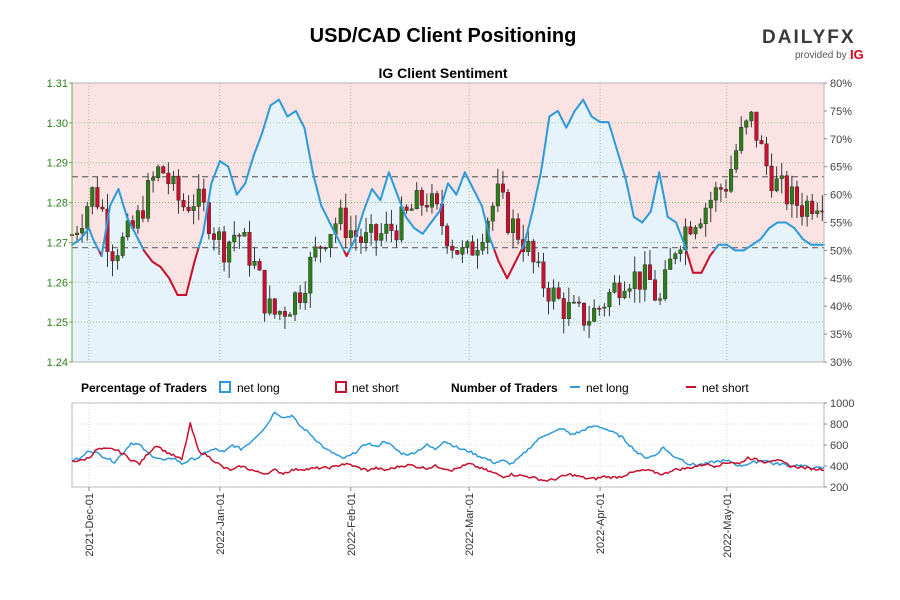 The height and width of the screenshot is (600, 900). I want to click on legend-net-long-box-icon, so click(225, 387).